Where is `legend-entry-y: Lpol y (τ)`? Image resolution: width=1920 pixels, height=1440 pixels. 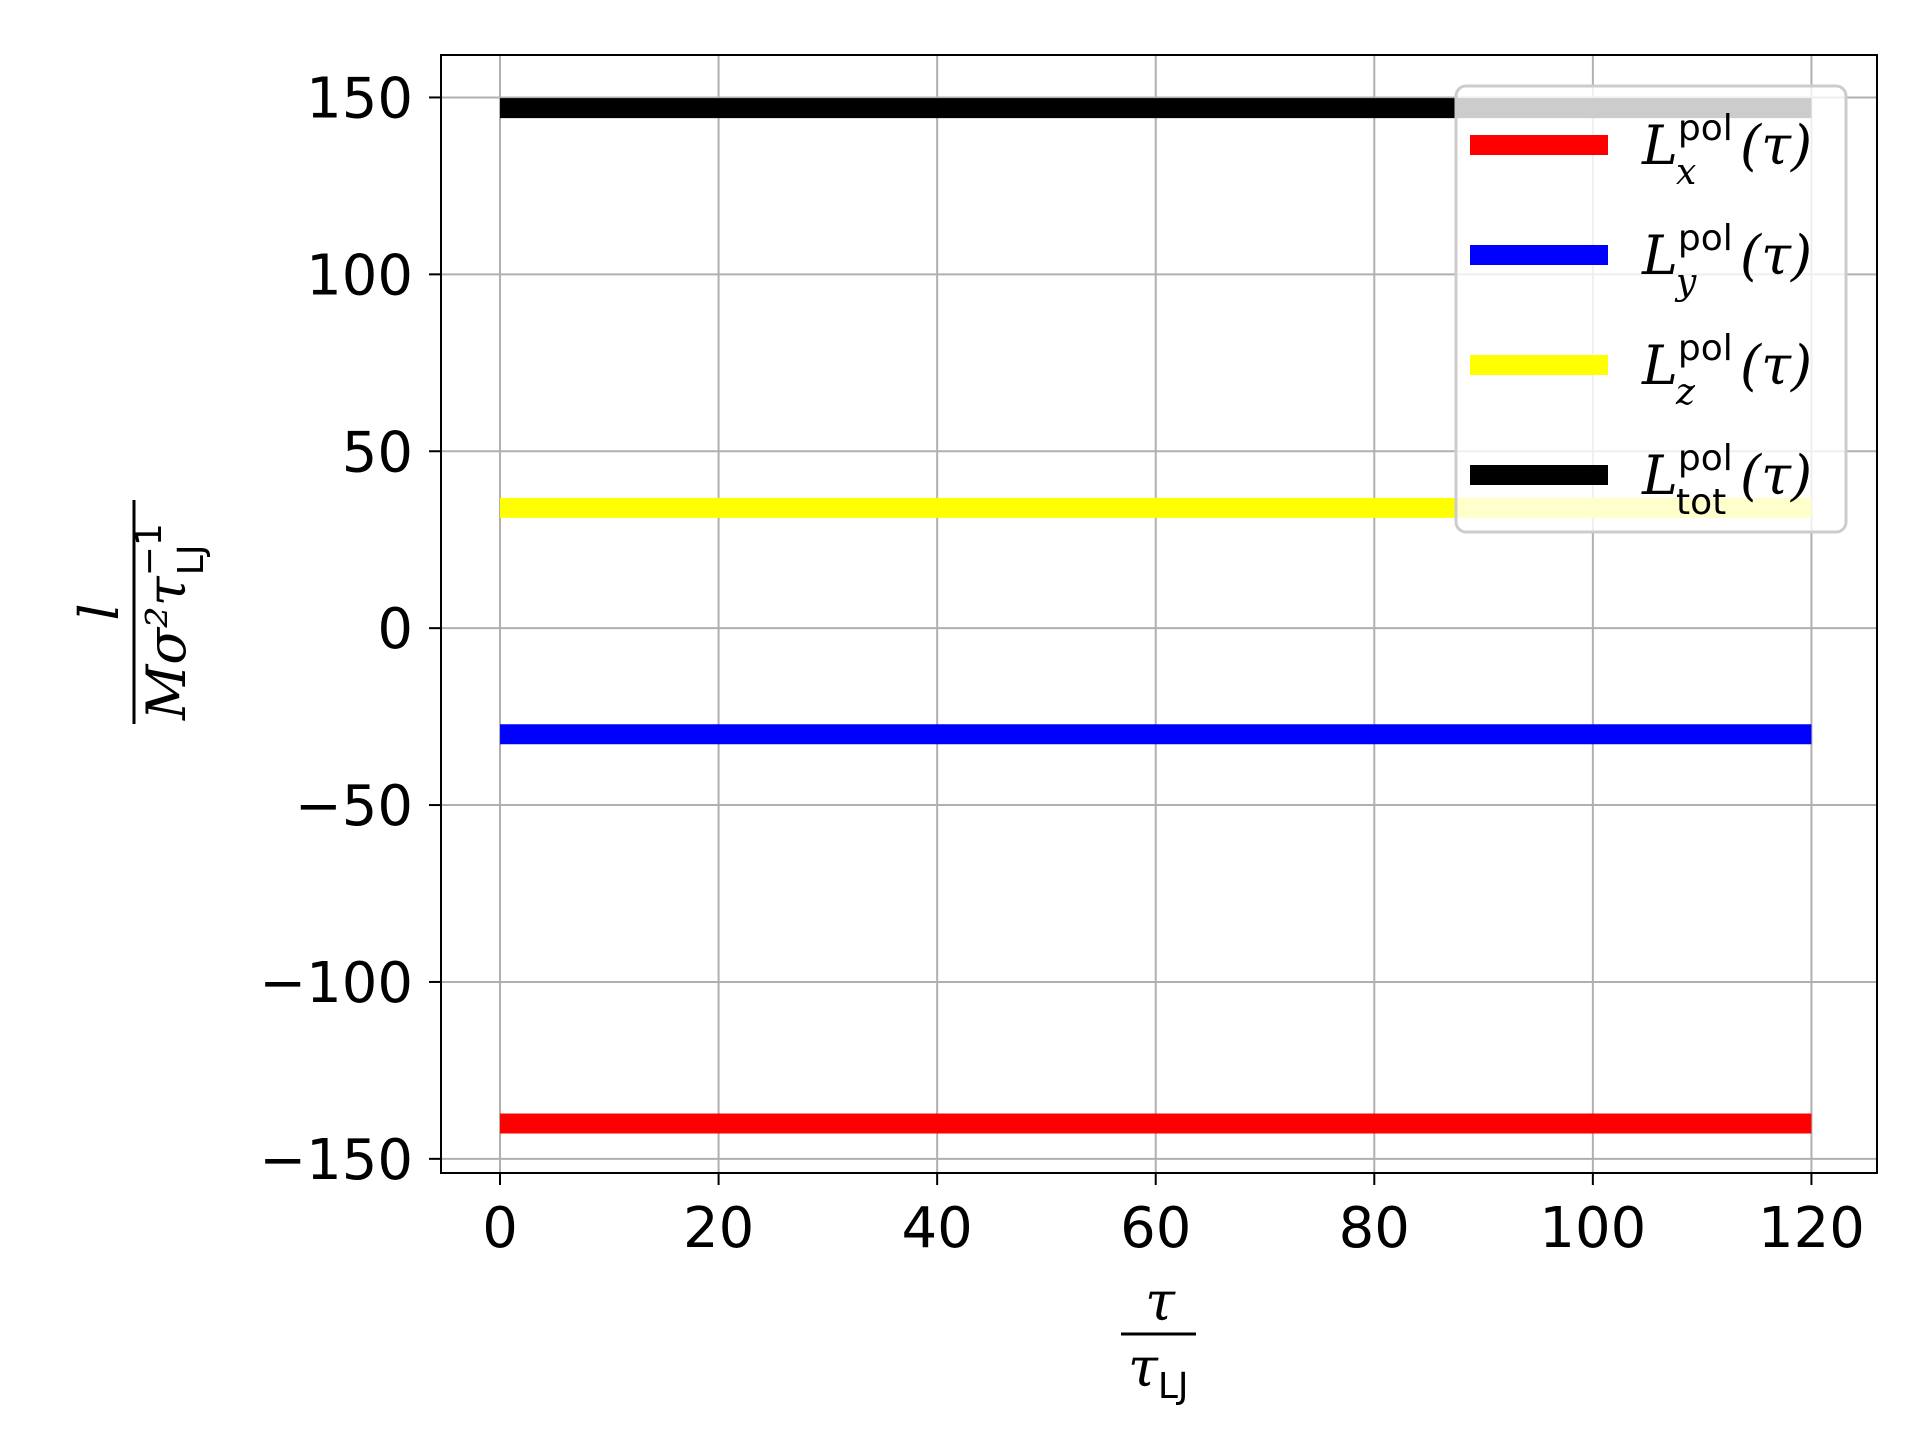 legend-entry-y: Lpol y (τ) is located at coordinates (1641, 260).